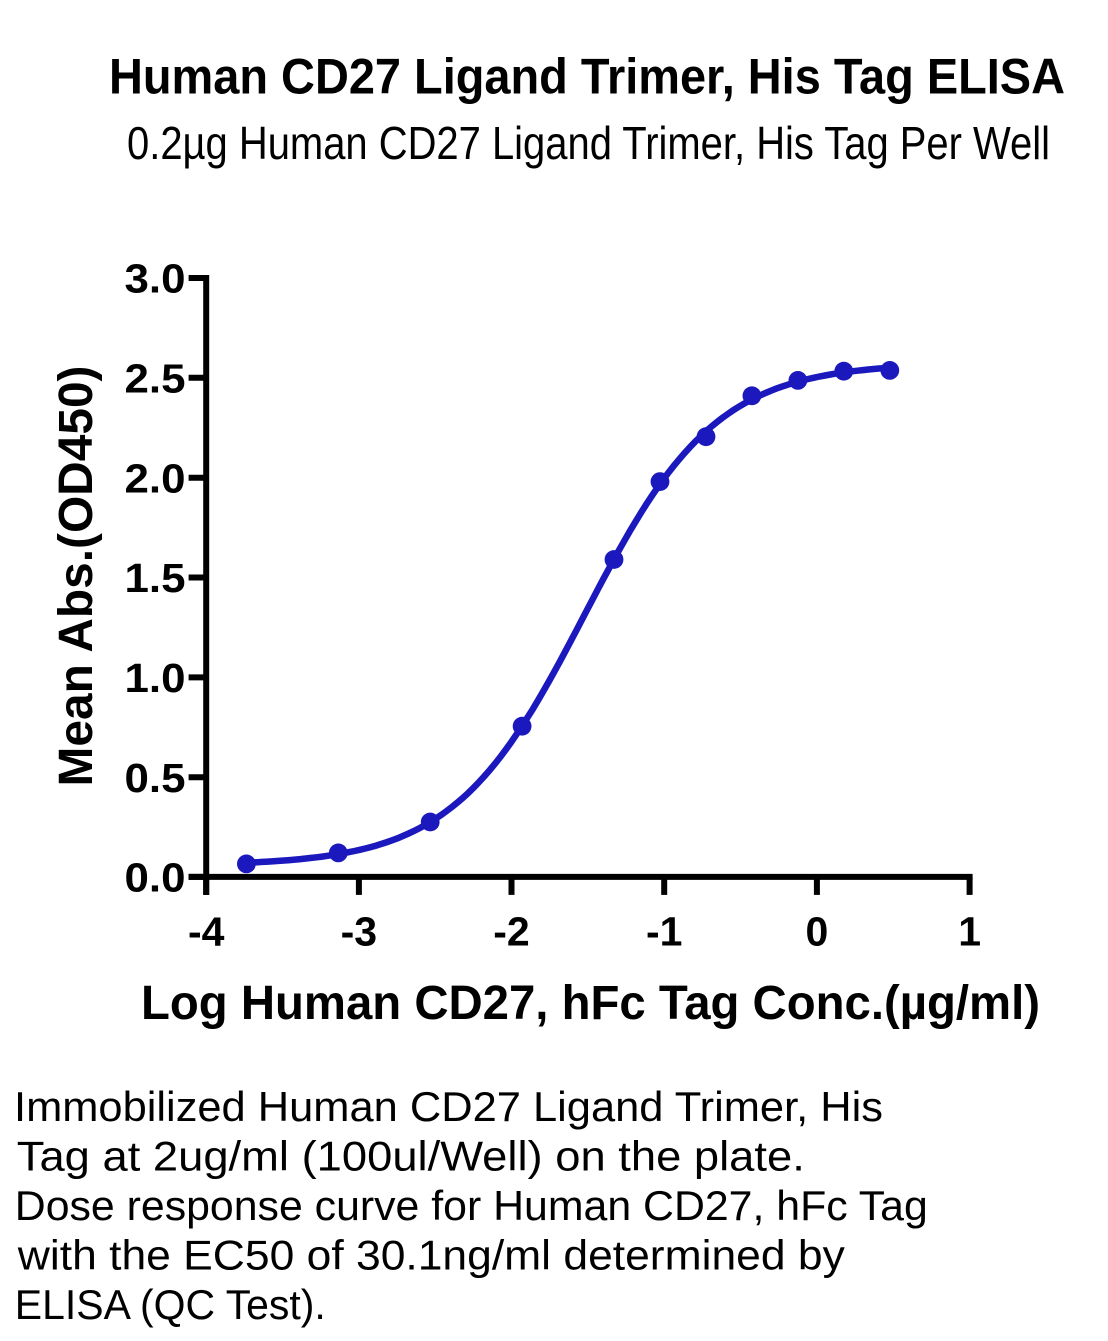 The image size is (1108, 1341). Describe the element at coordinates (590, 1003) in the screenshot. I see `svg-text:Log Human CD27, hFc Tag Conc.(: Log Human CD27, hFc Tag Conc.(µg/ml)` at that location.